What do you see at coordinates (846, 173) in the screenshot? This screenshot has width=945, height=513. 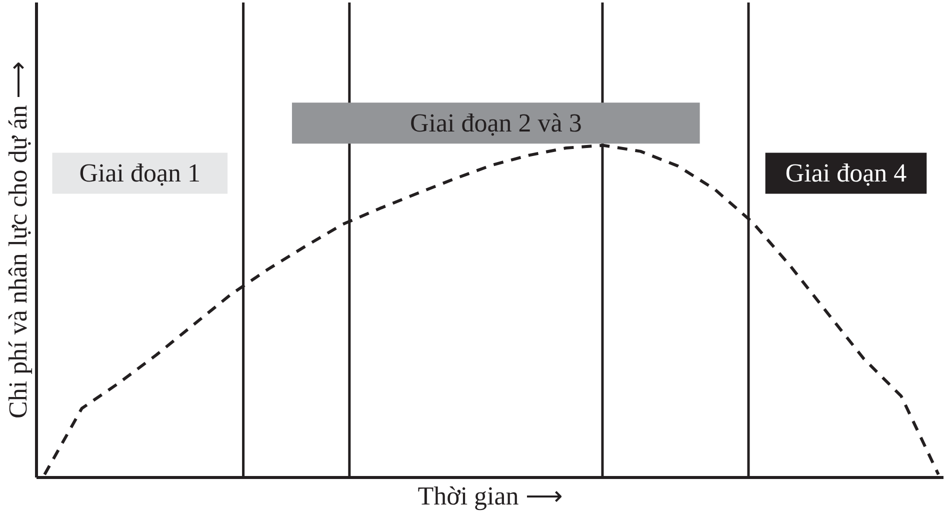 I see `annotation: Giai đoạn 4` at bounding box center [846, 173].